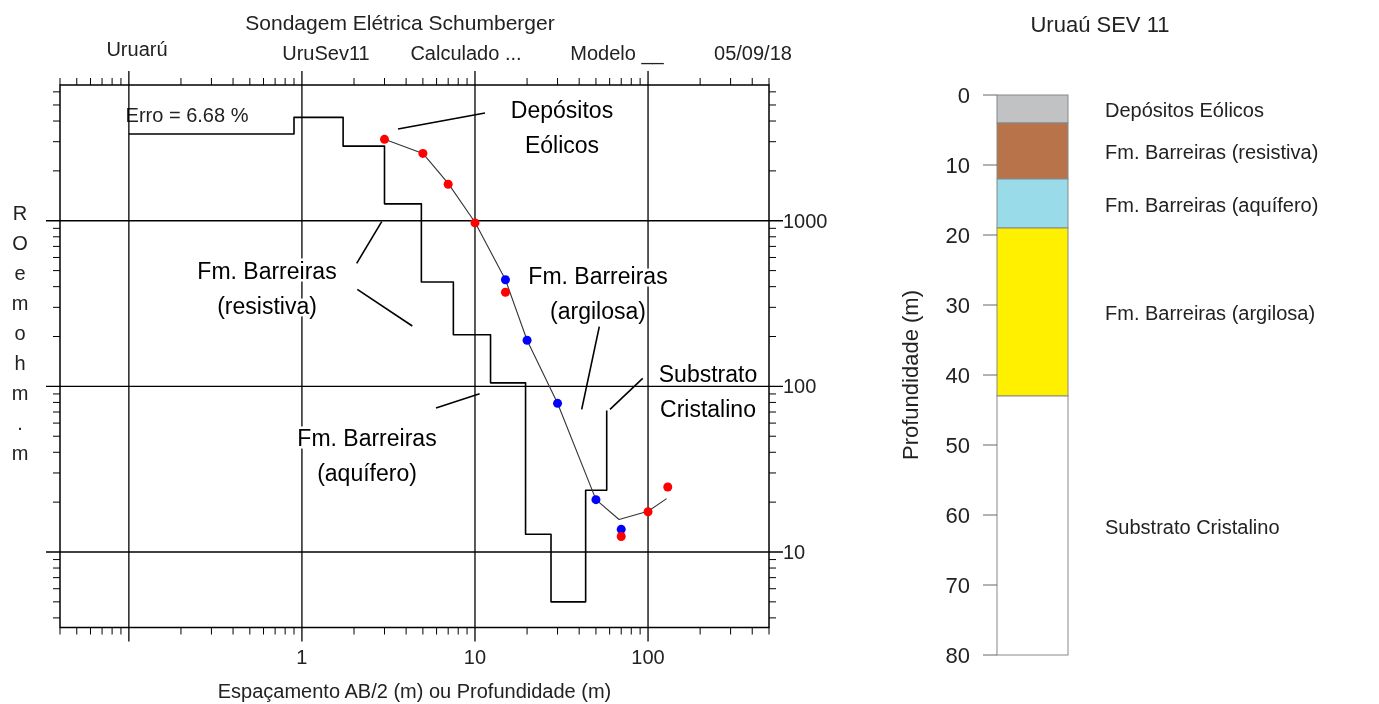  What do you see at coordinates (708, 391) in the screenshot?
I see `annotation: Substrato Cristalino` at bounding box center [708, 391].